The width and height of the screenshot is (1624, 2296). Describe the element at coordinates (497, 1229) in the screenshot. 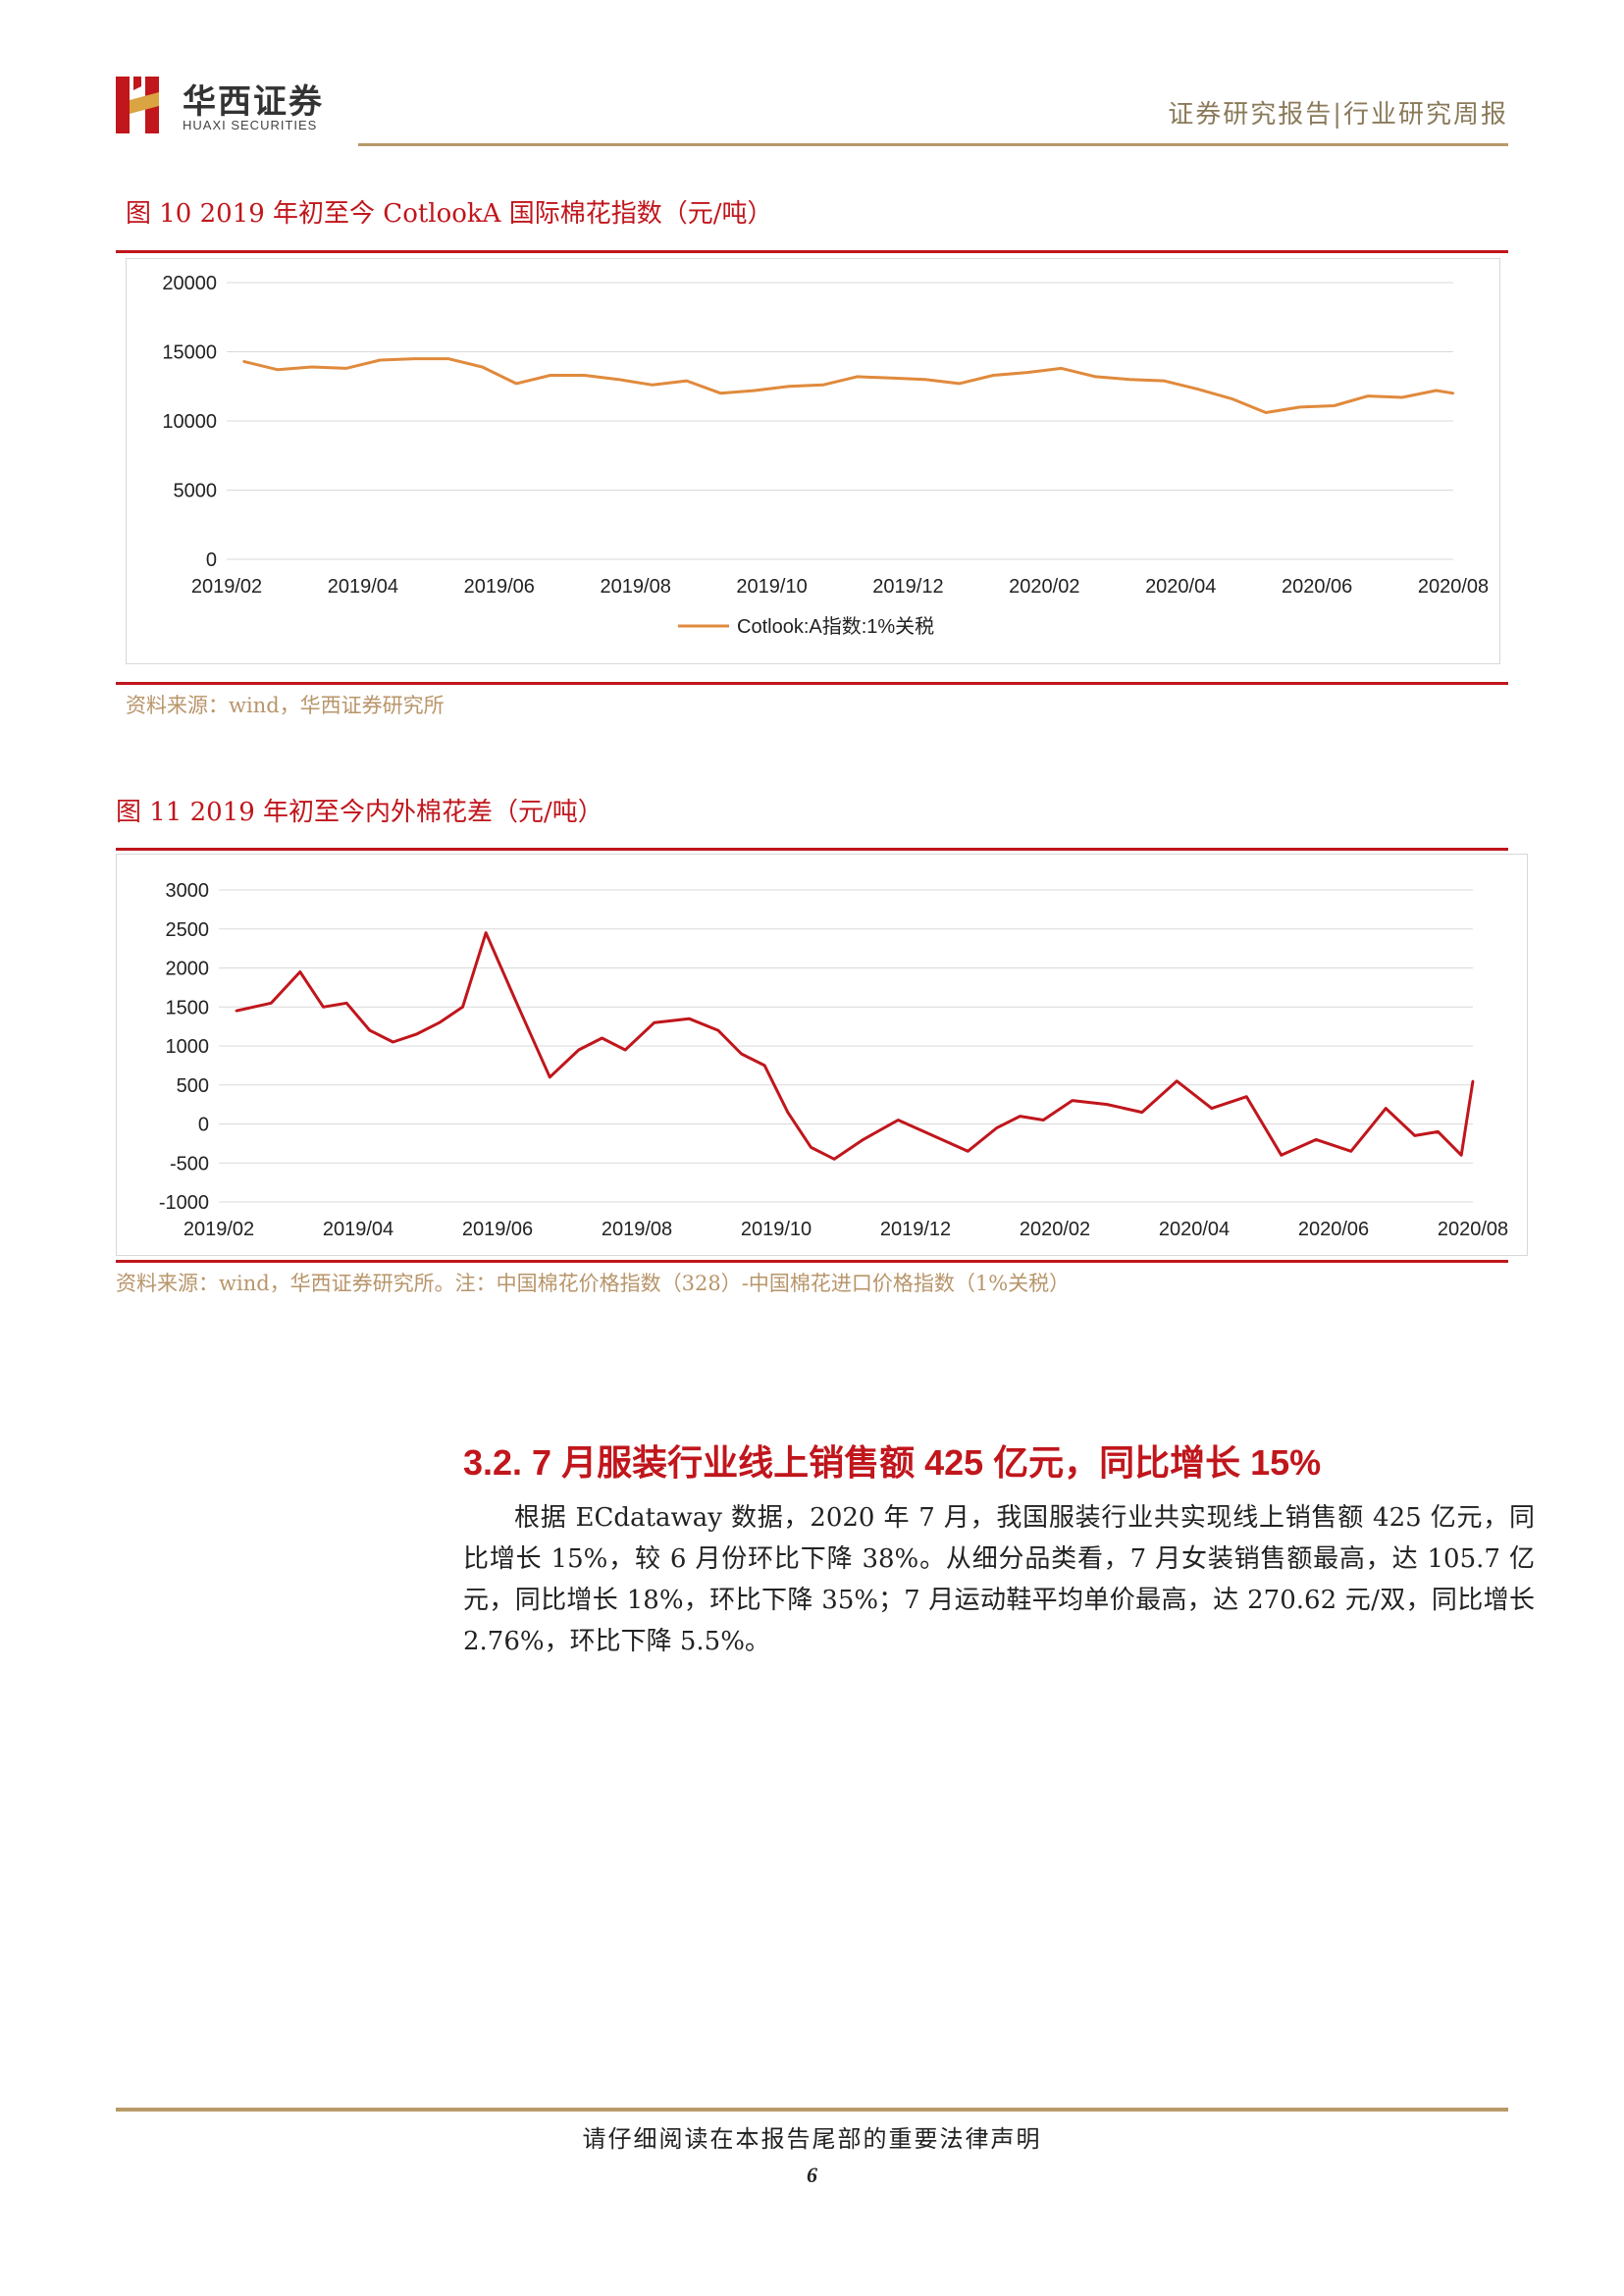

I see `fig11-x-tick-label: 2019/06` at that location.